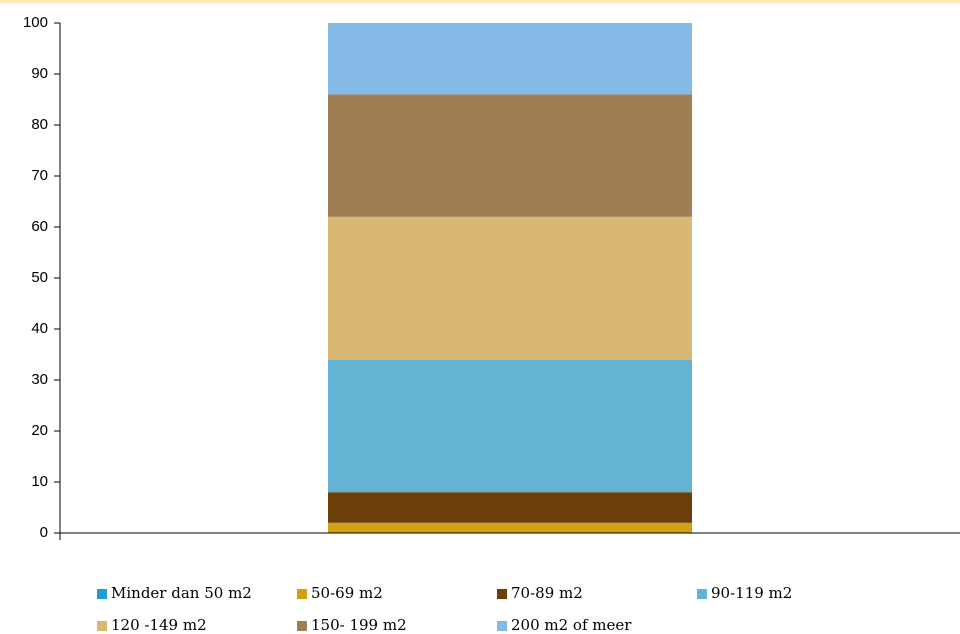 The image size is (960, 634). What do you see at coordinates (39, 481) in the screenshot?
I see `y-tick-label: 10` at bounding box center [39, 481].